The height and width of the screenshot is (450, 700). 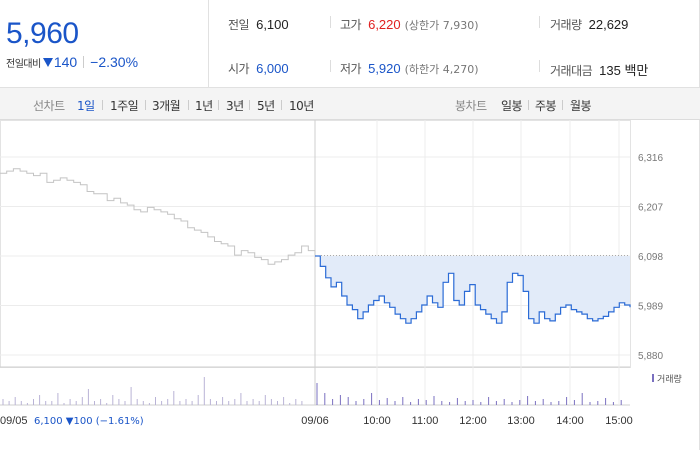 What do you see at coordinates (239, 25) in the screenshot?
I see `prev-close-label: 전일` at bounding box center [239, 25].